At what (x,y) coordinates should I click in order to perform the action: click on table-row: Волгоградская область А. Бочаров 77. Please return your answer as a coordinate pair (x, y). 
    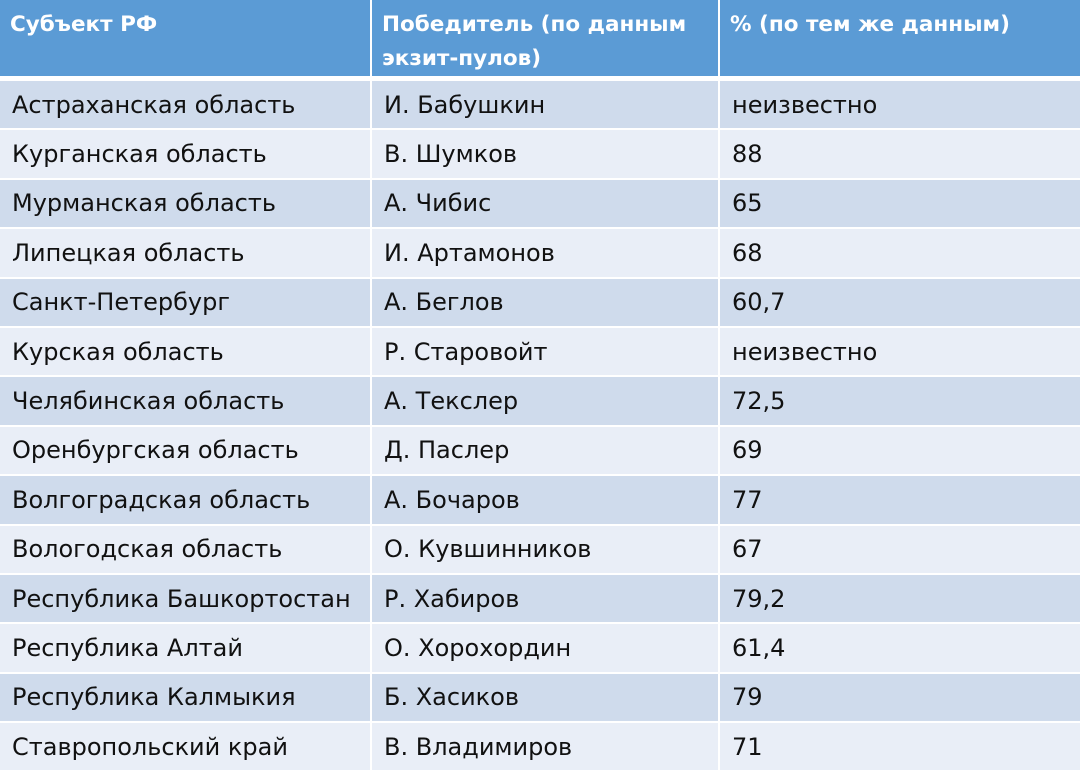
    Looking at the image, I should click on (540, 501).